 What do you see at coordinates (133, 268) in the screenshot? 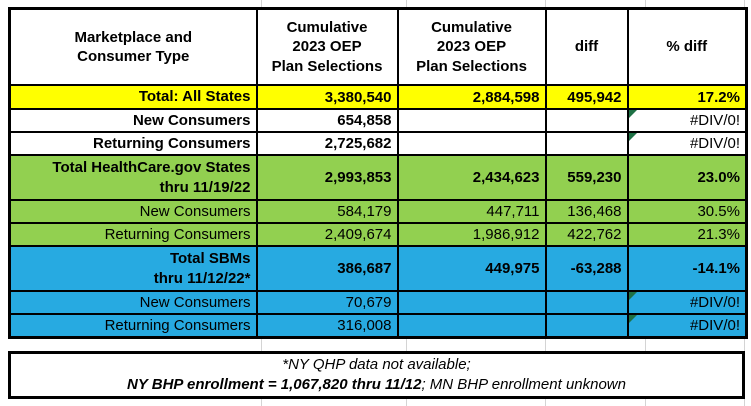
I see `row-label-cell: Total SBMs thru 11/12/22*` at bounding box center [133, 268].